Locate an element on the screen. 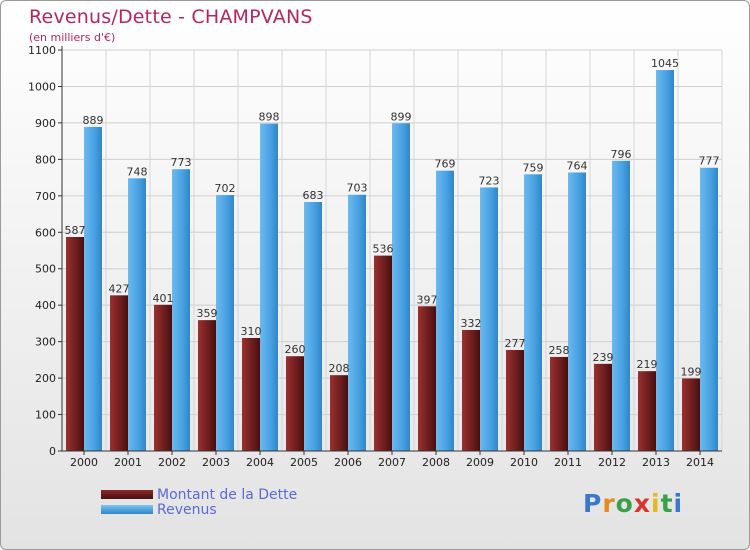 This screenshot has height=550, width=750. legend-swatch-revenue is located at coordinates (127, 509).